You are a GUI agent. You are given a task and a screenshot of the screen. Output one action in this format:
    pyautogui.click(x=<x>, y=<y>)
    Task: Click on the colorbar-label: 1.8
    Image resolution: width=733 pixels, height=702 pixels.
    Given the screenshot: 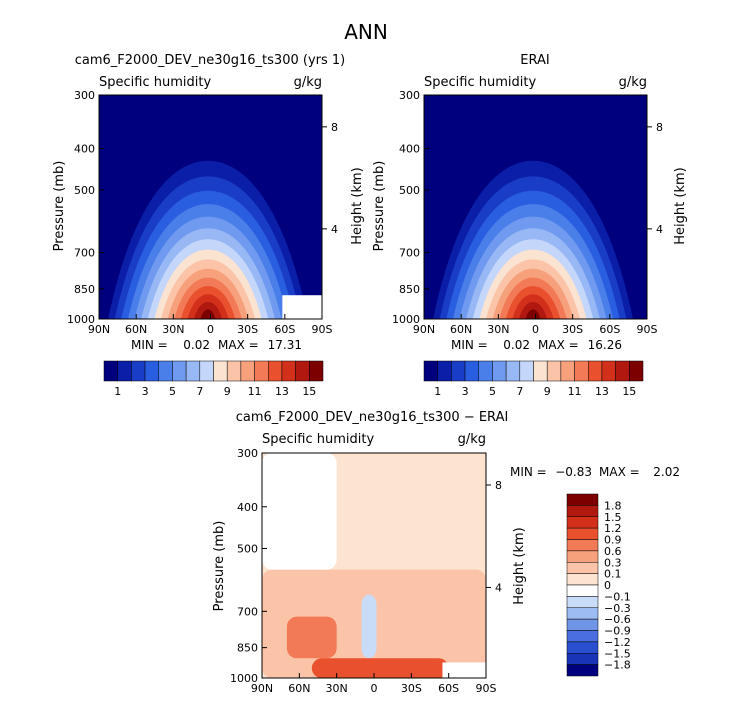 What is the action you would take?
    pyautogui.click(x=613, y=505)
    